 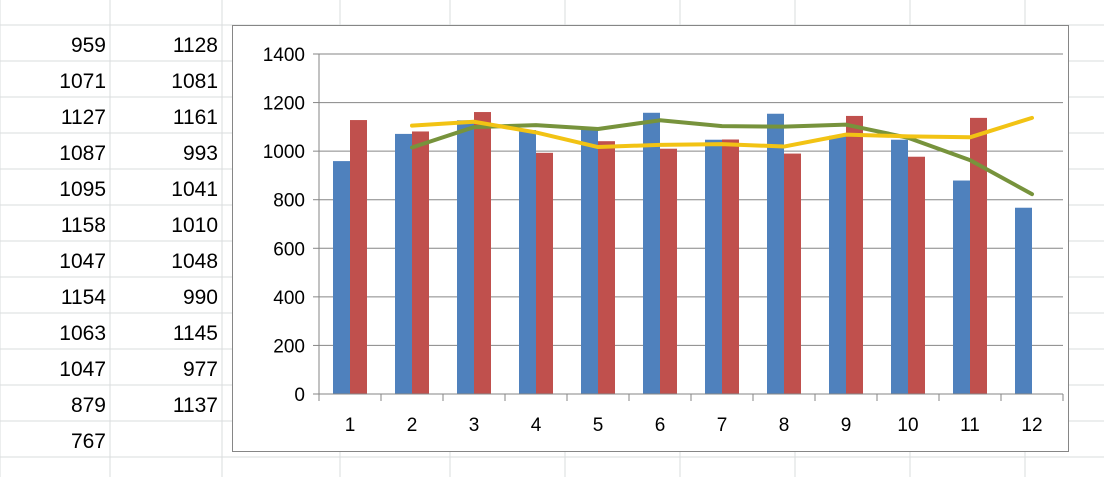 I want to click on cell-a-10: 1047, so click(x=82, y=369).